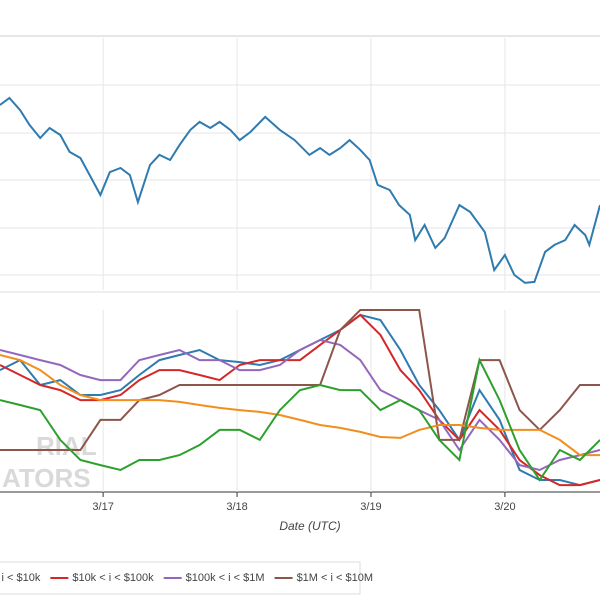 The height and width of the screenshot is (600, 600). I want to click on legend-label: $1M < i < $10M, so click(335, 578).